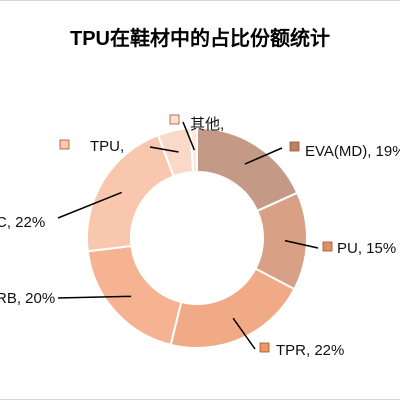 The width and height of the screenshot is (400, 401). What do you see at coordinates (366, 248) in the screenshot?
I see `data-label-1: PU, 15%` at bounding box center [366, 248].